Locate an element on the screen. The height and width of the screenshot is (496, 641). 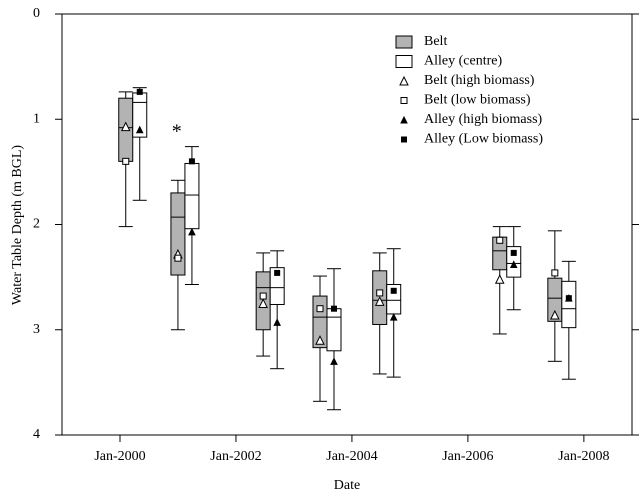
legend-label: Alley (centre) is located at coordinates (463, 61).